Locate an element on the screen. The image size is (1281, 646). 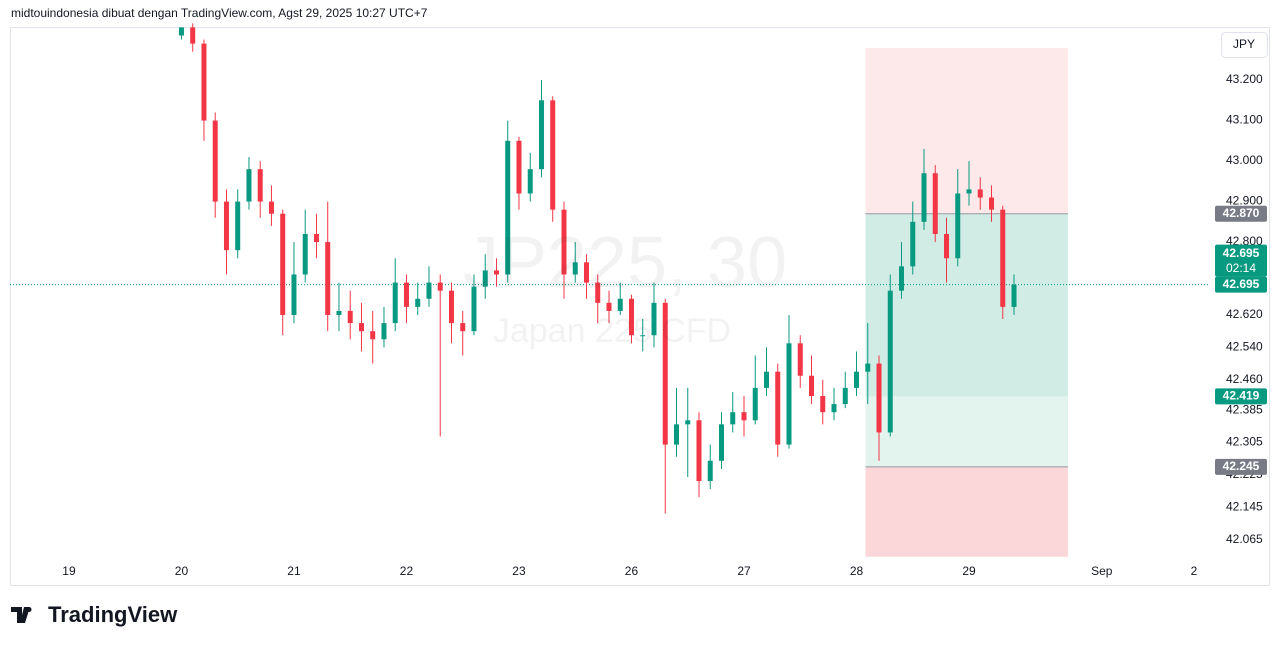
price-label: 42.245 is located at coordinates (1241, 466).